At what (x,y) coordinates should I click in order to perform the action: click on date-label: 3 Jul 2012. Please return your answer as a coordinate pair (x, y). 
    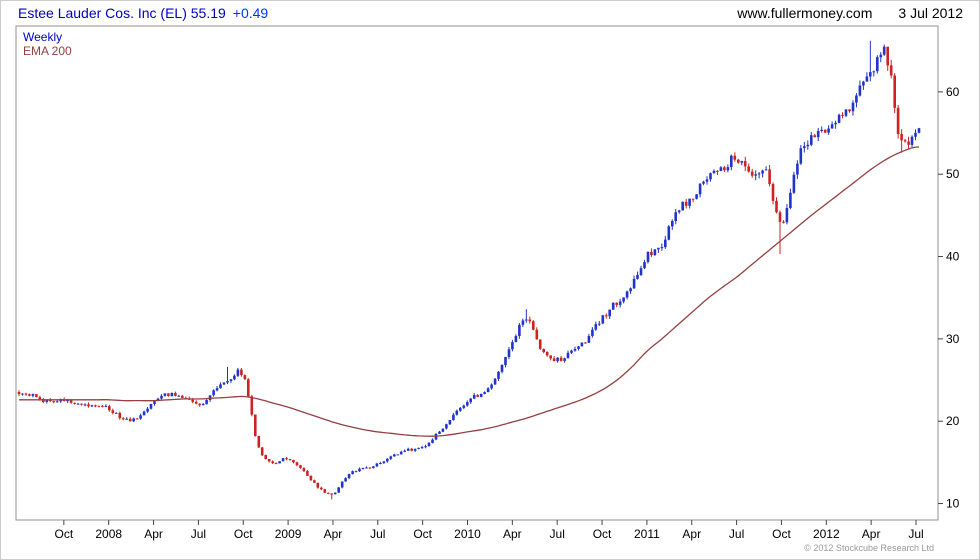
    Looking at the image, I should click on (930, 13).